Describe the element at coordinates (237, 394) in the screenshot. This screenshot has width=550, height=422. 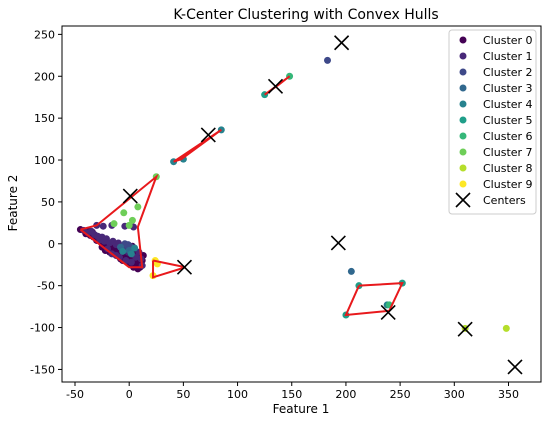
I see `x-tick-label: 100` at that location.